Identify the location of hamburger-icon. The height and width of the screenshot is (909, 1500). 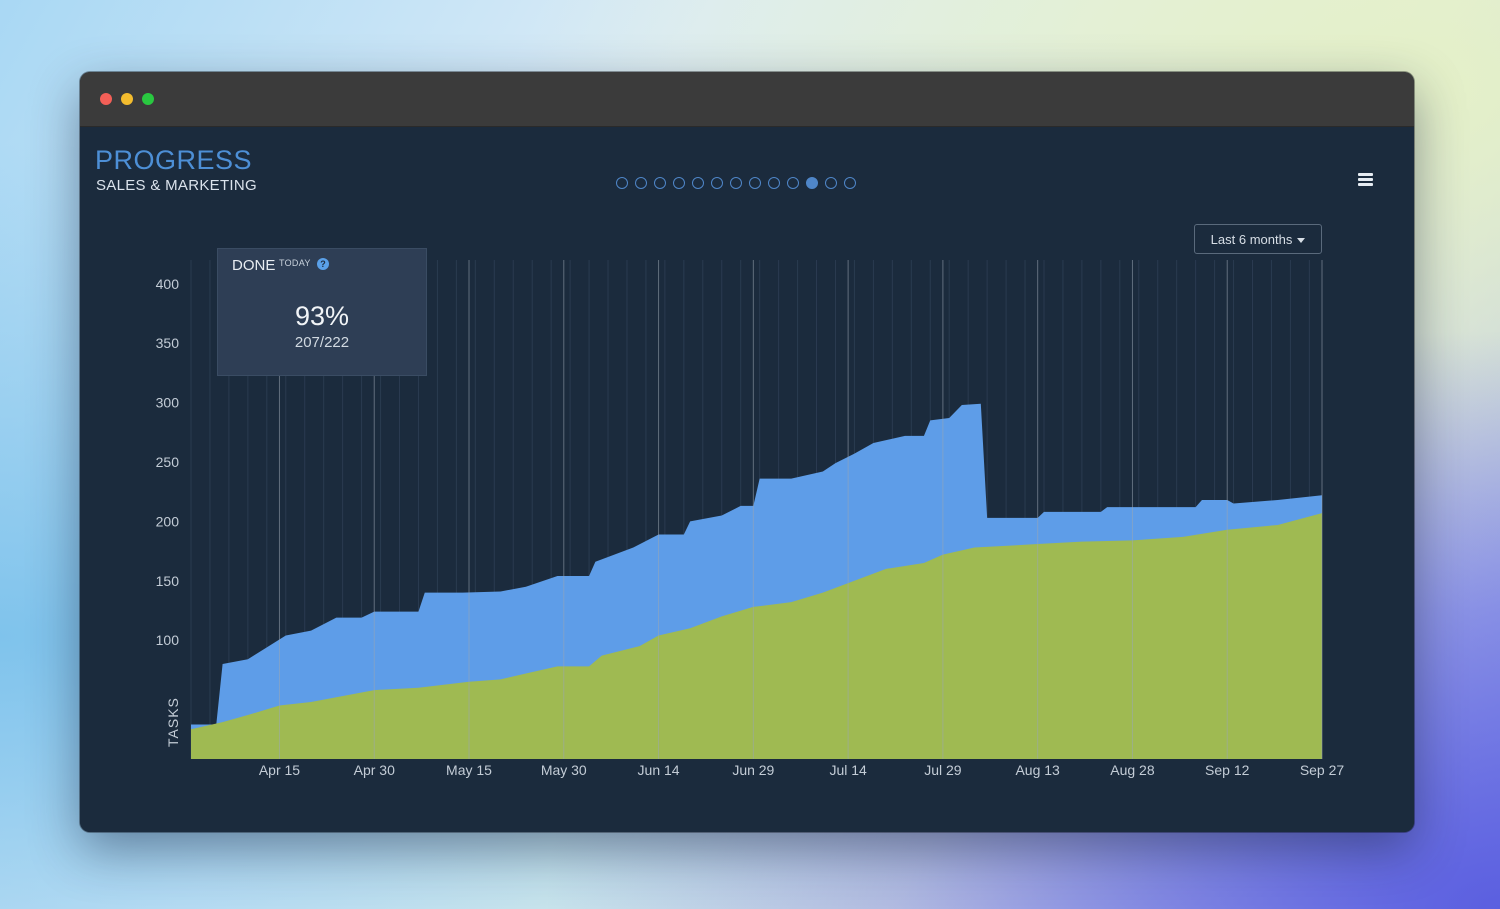
(1367, 181).